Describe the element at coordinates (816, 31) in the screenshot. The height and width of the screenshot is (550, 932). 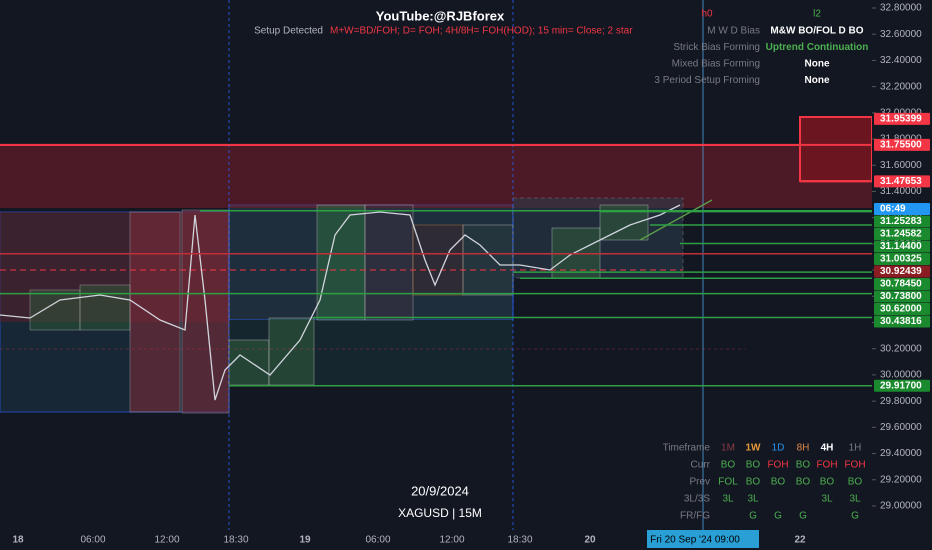
I see `bias-value: M&W BO/FOL D BO` at that location.